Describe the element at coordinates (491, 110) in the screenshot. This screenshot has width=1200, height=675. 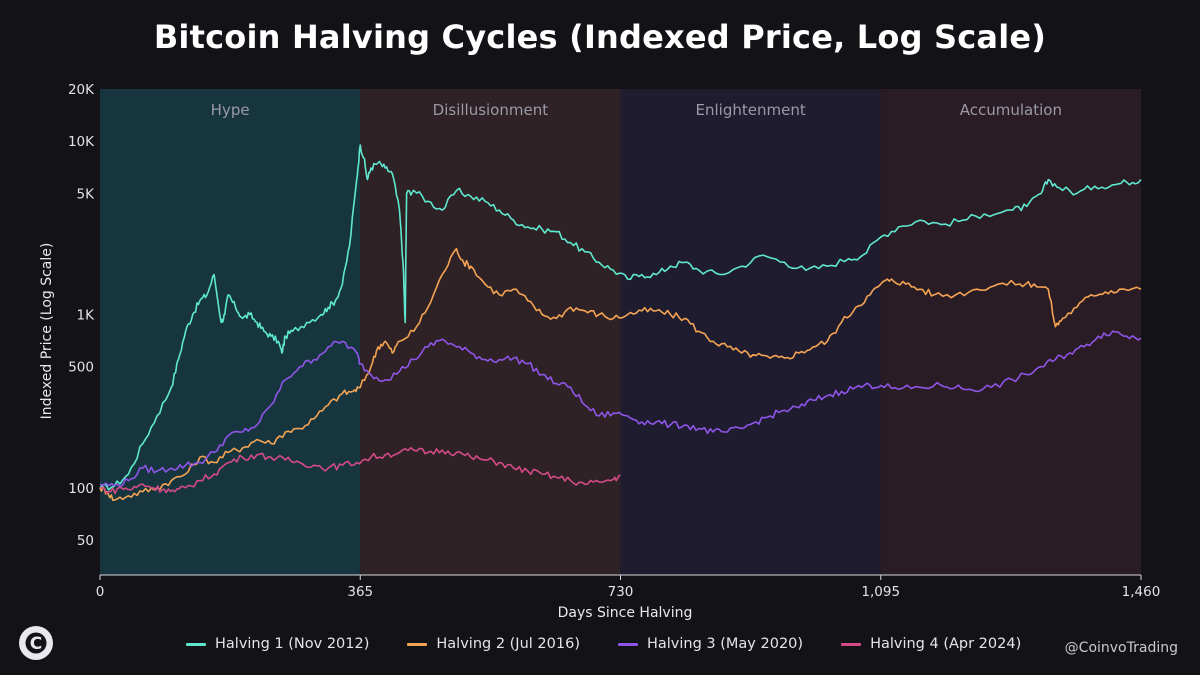
I see `phase-label-1: Disillusionment` at that location.